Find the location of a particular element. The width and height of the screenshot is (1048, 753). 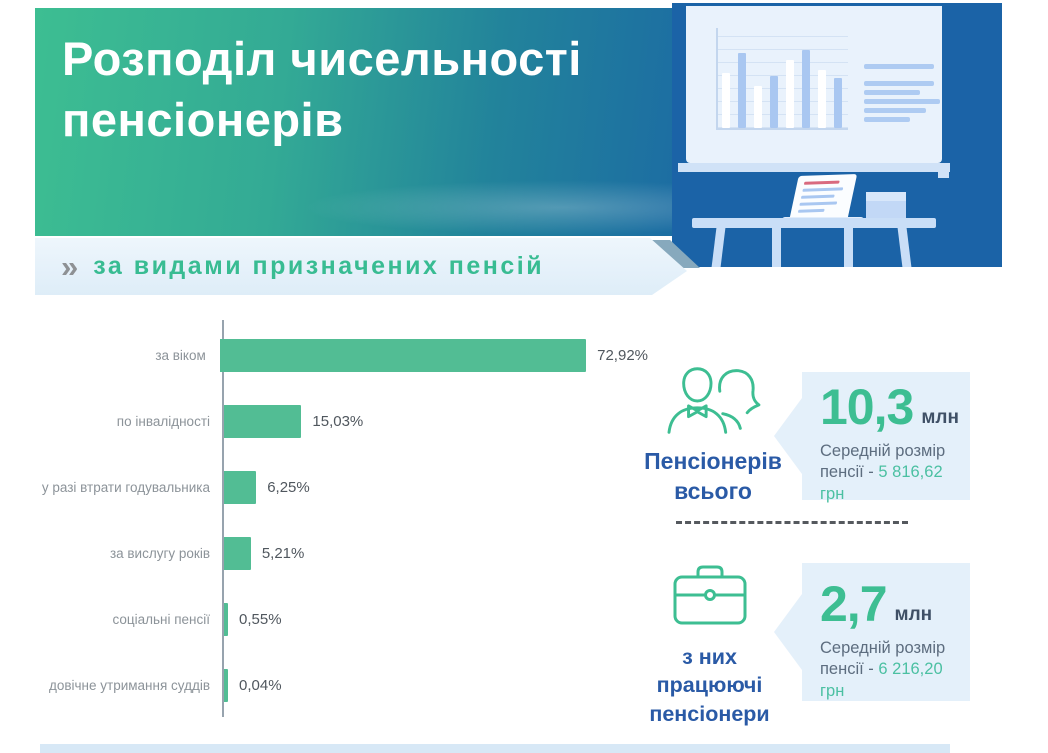

chart-row: по інвалідності 15,03% is located at coordinates (343, 421).